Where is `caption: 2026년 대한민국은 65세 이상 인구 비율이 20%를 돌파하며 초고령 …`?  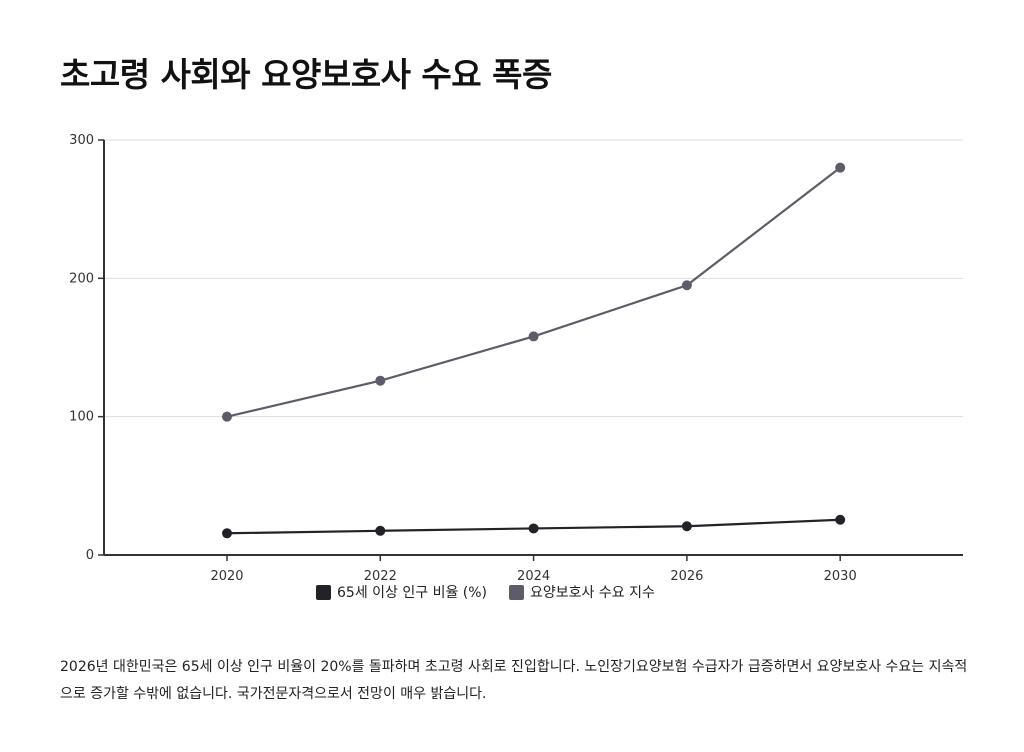
caption: 2026년 대한민국은 65세 이상 인구 비율이 20%를 돌파하며 초고령 … is located at coordinates (514, 680).